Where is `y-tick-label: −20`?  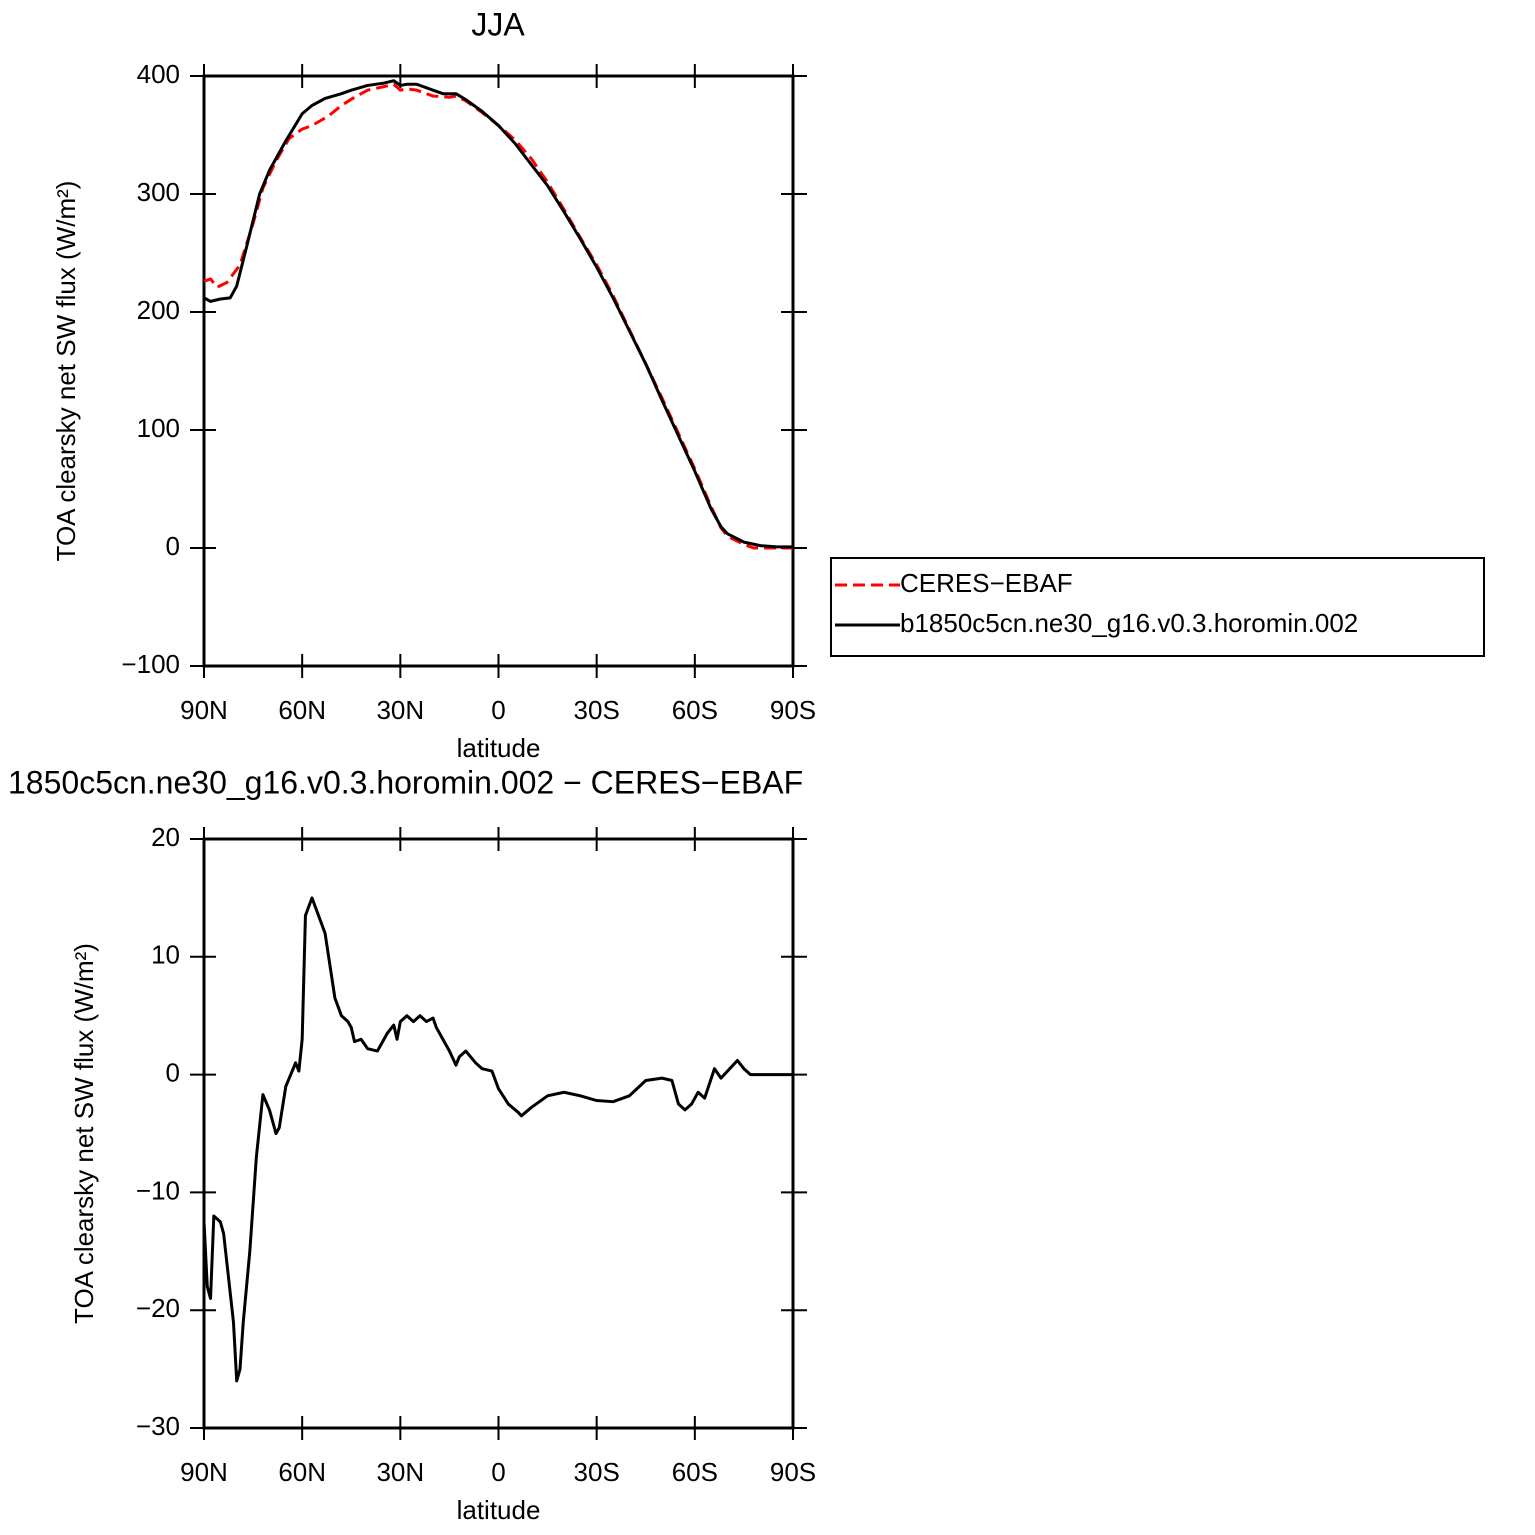
y-tick-label: −20 is located at coordinates (158, 1308).